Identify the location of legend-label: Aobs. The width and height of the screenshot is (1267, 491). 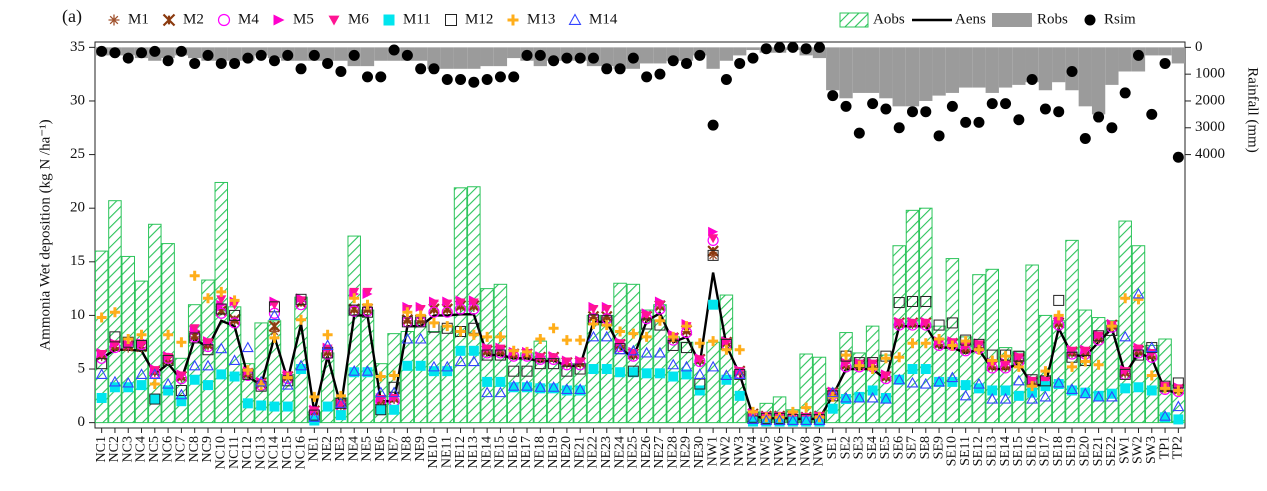
(889, 19).